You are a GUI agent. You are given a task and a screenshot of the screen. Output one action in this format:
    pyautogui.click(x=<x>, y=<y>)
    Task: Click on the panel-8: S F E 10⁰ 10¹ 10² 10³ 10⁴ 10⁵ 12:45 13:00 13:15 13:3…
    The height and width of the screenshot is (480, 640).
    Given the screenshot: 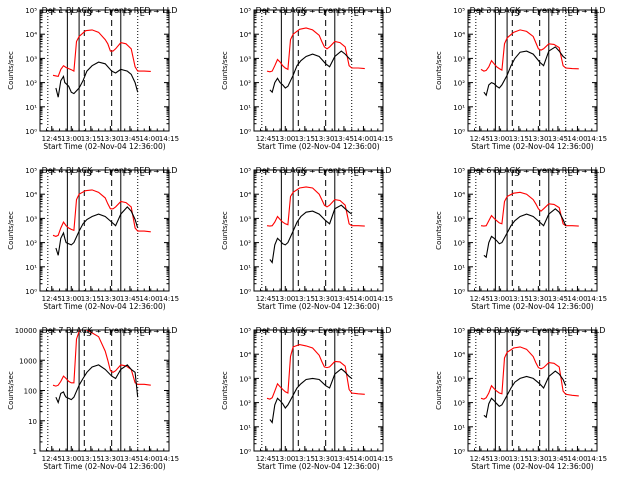 What is the action you would take?
    pyautogui.click(x=307, y=398)
    